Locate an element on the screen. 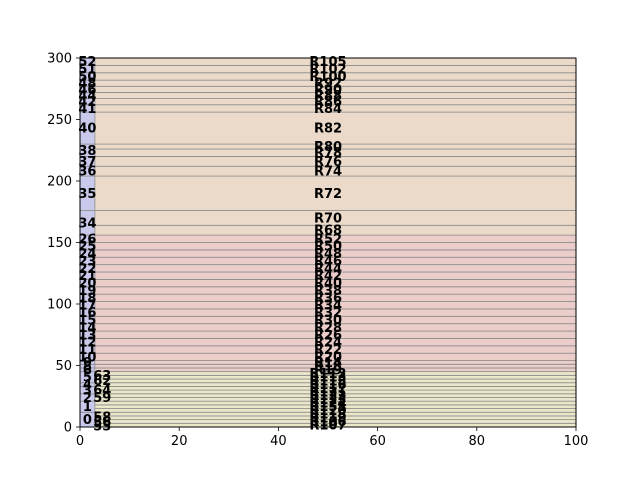 The image size is (640, 480). thin-bar-label-24: 24 is located at coordinates (87, 254).